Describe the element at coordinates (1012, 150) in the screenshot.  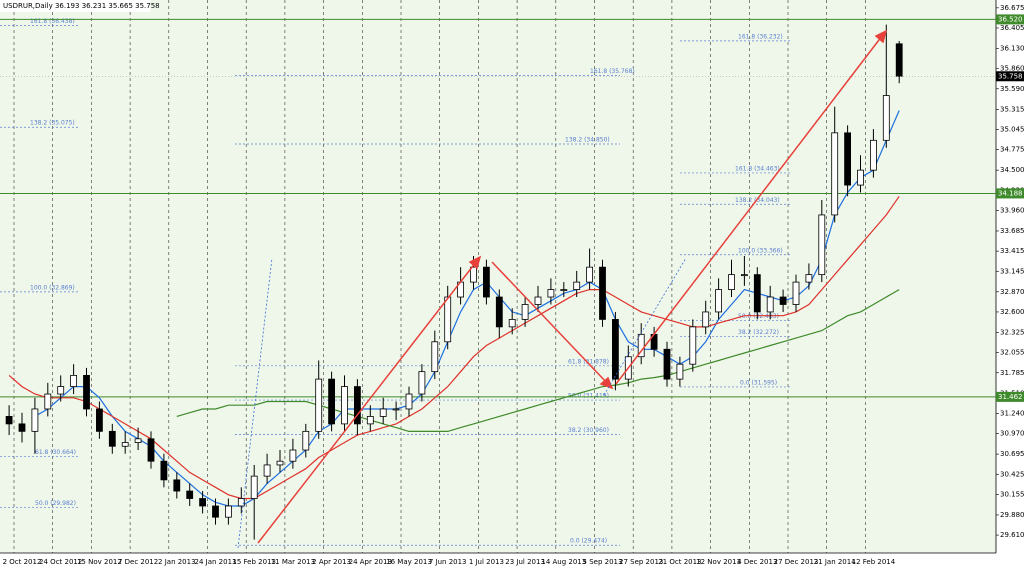
I see `y-tick-label: 34.775` at that location.